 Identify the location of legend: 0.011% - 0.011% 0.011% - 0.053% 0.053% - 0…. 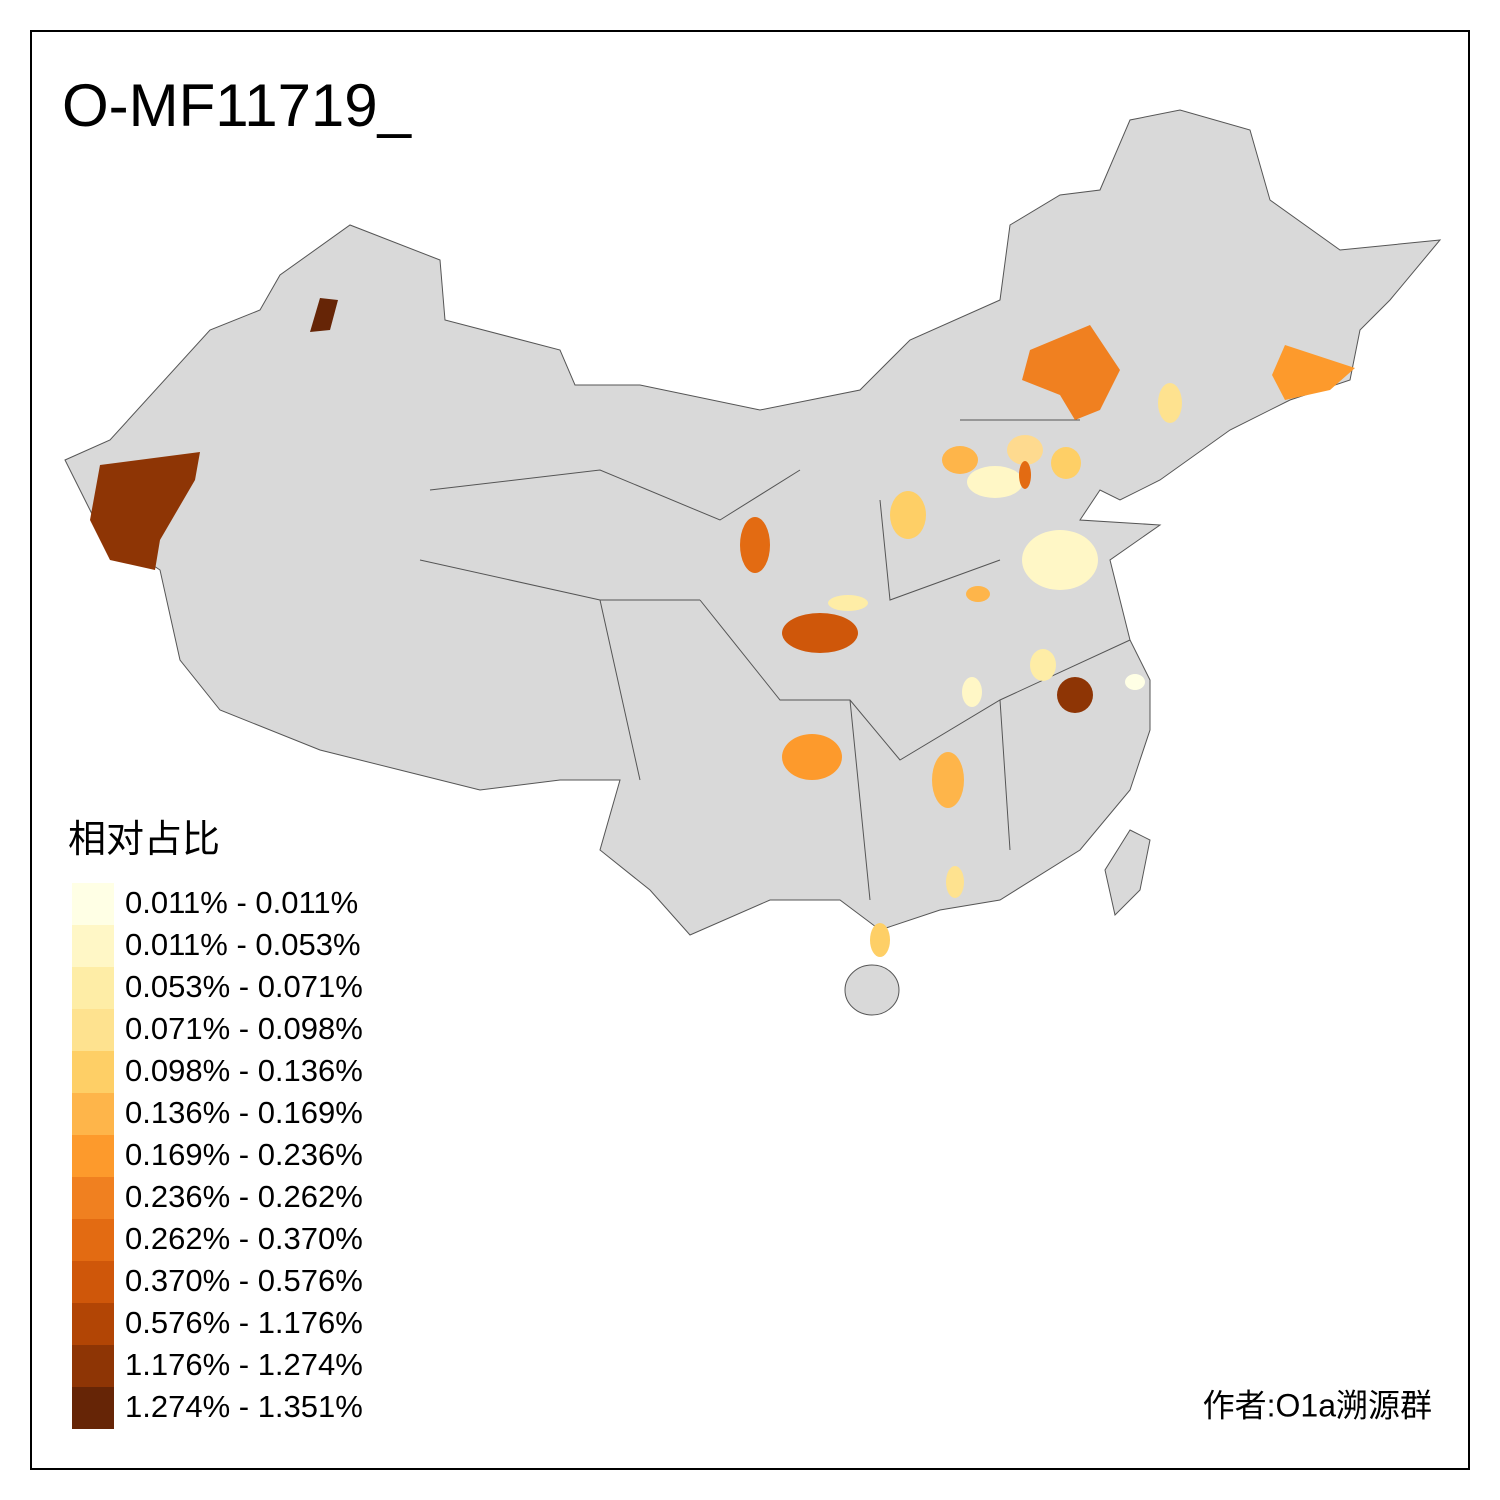
(217, 1156).